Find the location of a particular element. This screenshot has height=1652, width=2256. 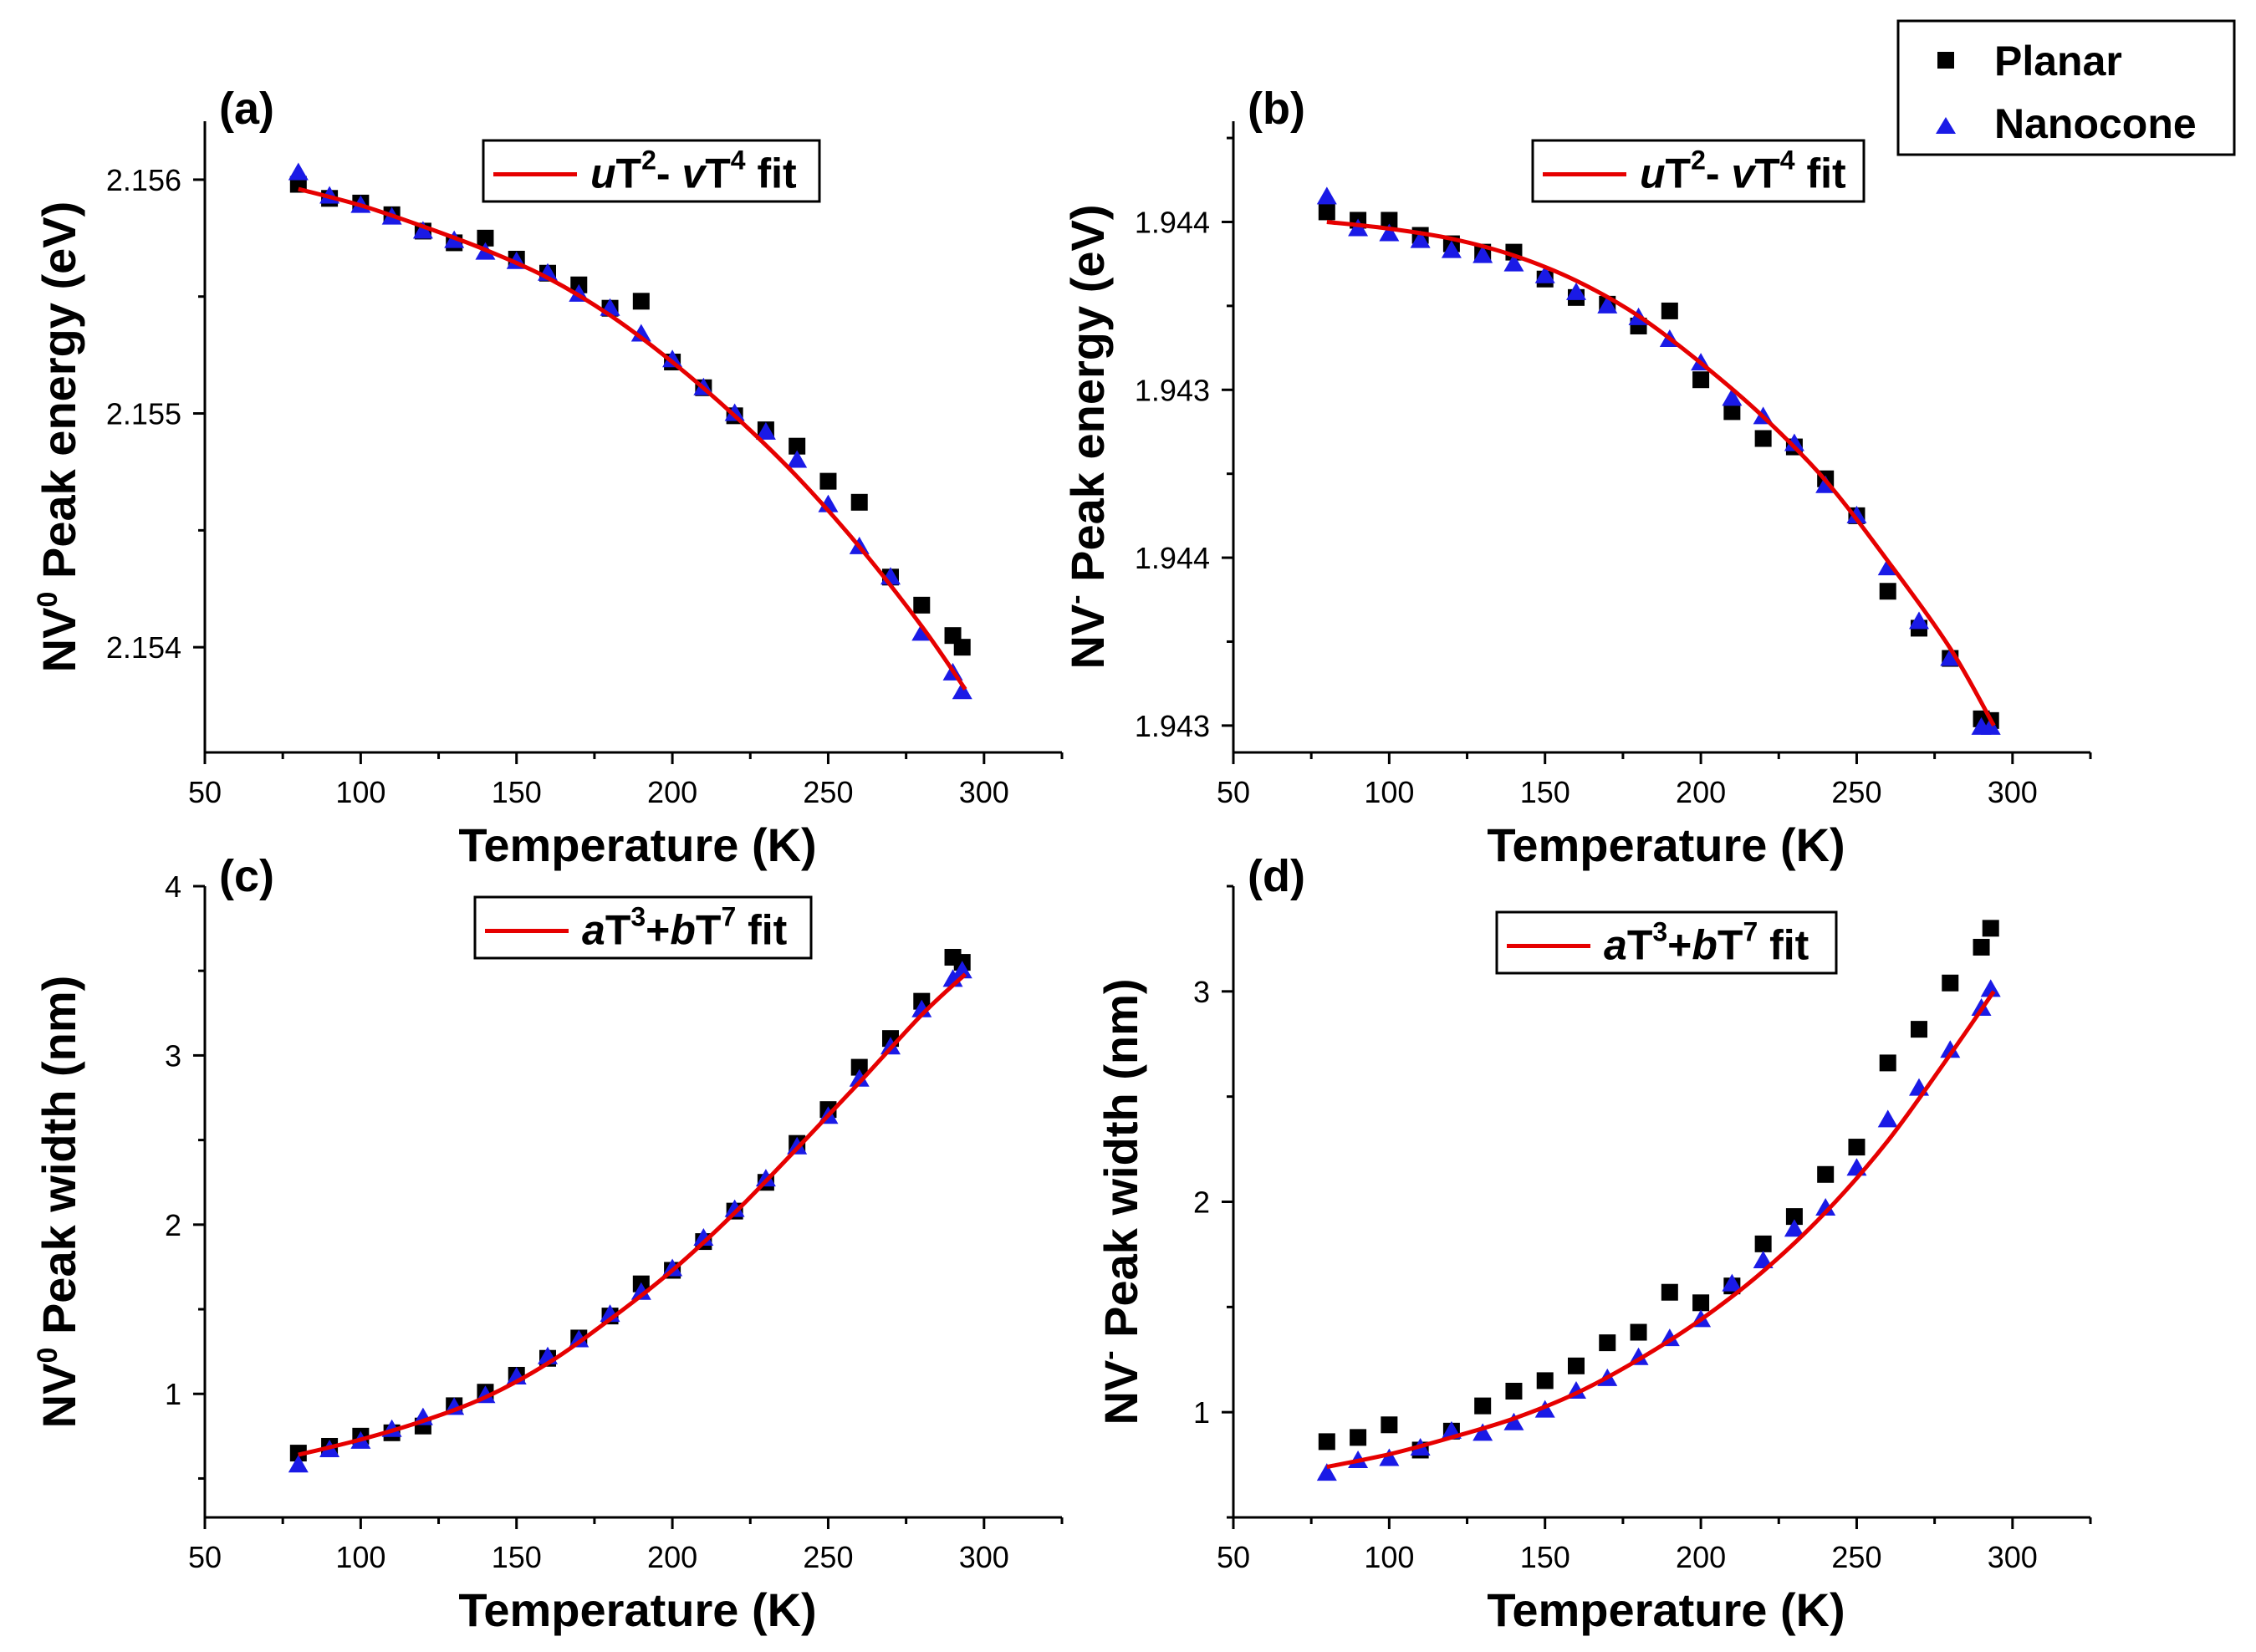

y-tick-label: 1 is located at coordinates (1201, 1412).